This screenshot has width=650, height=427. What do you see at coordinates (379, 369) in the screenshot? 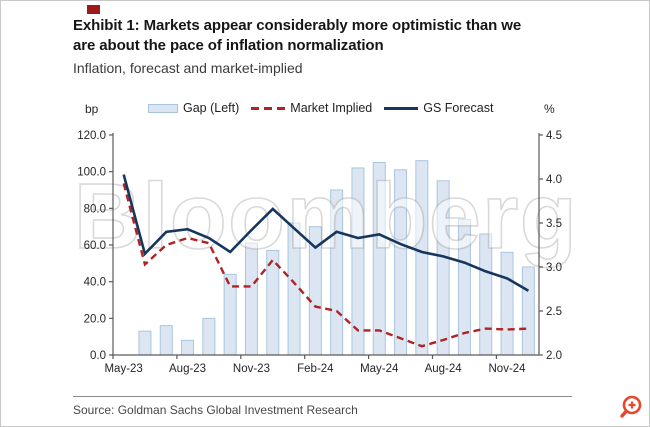
I see `x-tick-label: May-24` at bounding box center [379, 369].